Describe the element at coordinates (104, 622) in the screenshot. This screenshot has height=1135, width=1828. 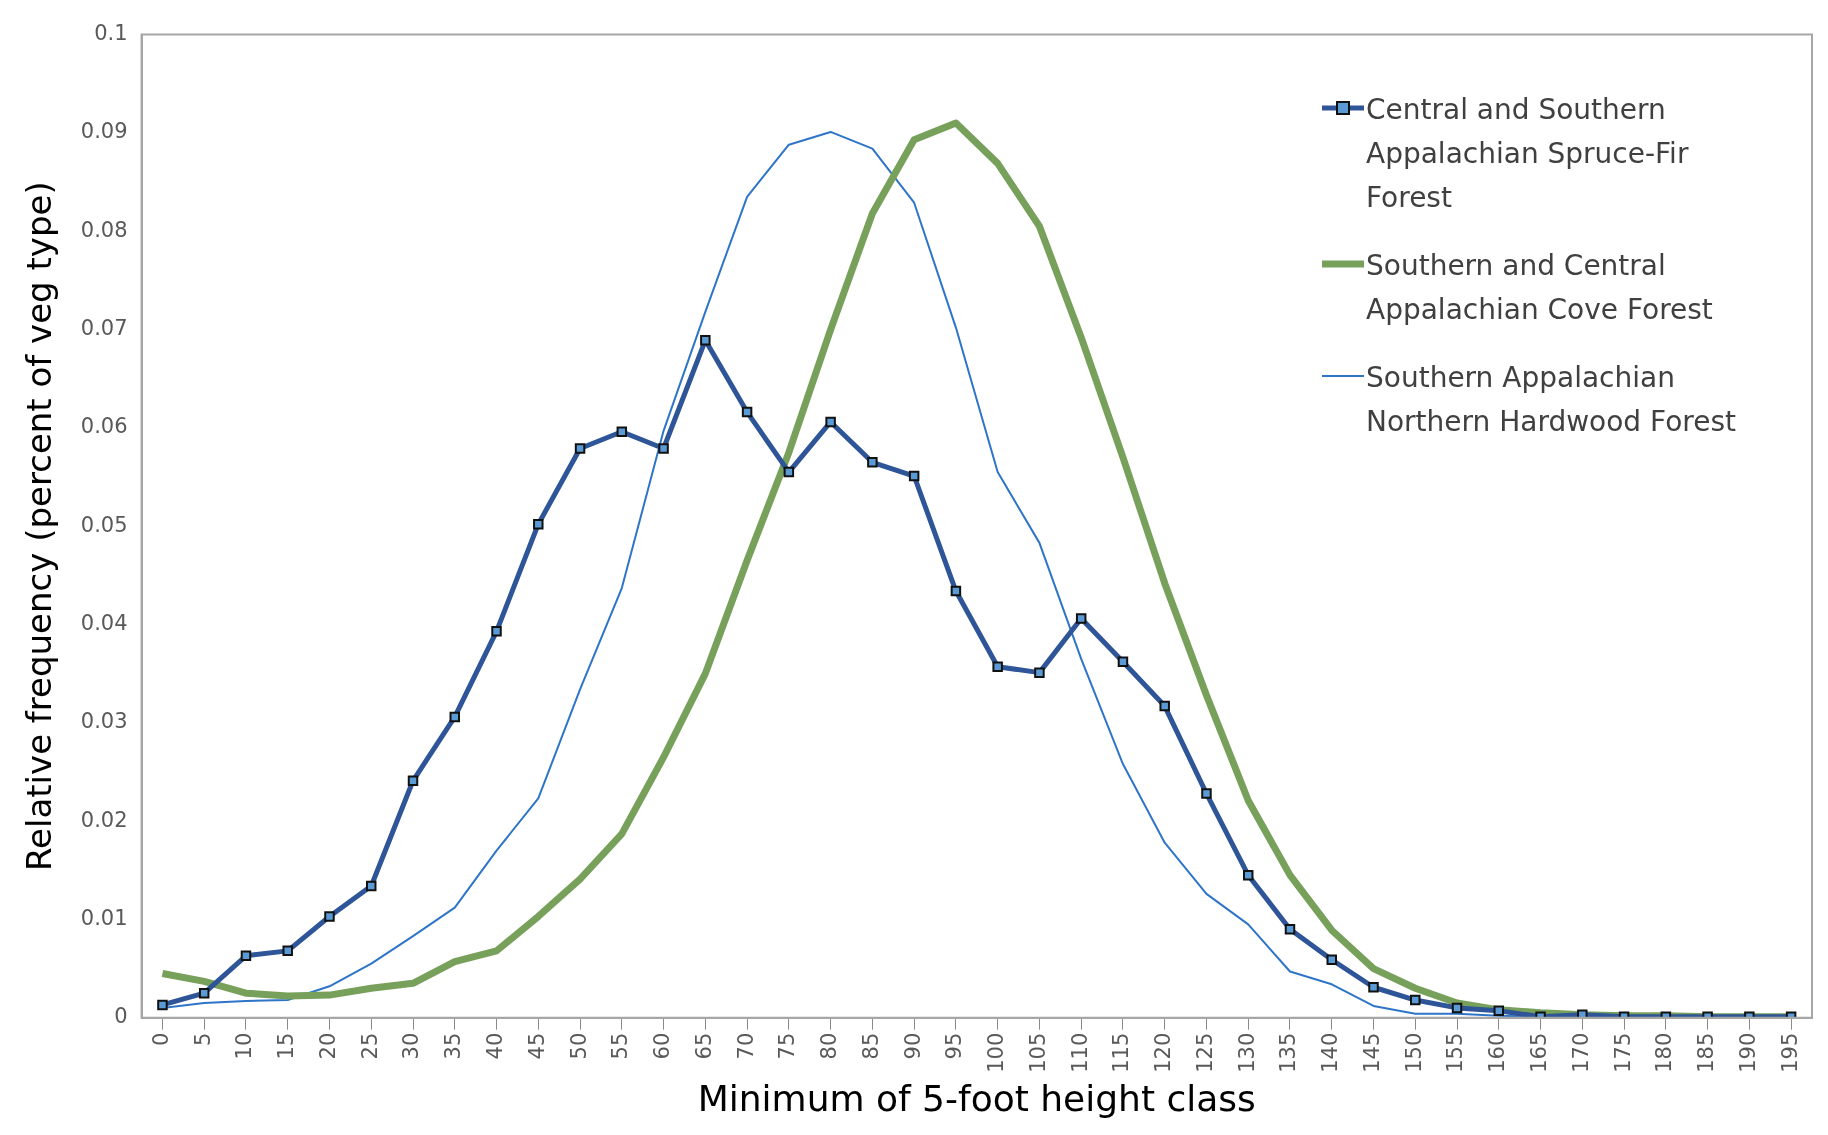
I see `y-tick-label: 0.04` at that location.